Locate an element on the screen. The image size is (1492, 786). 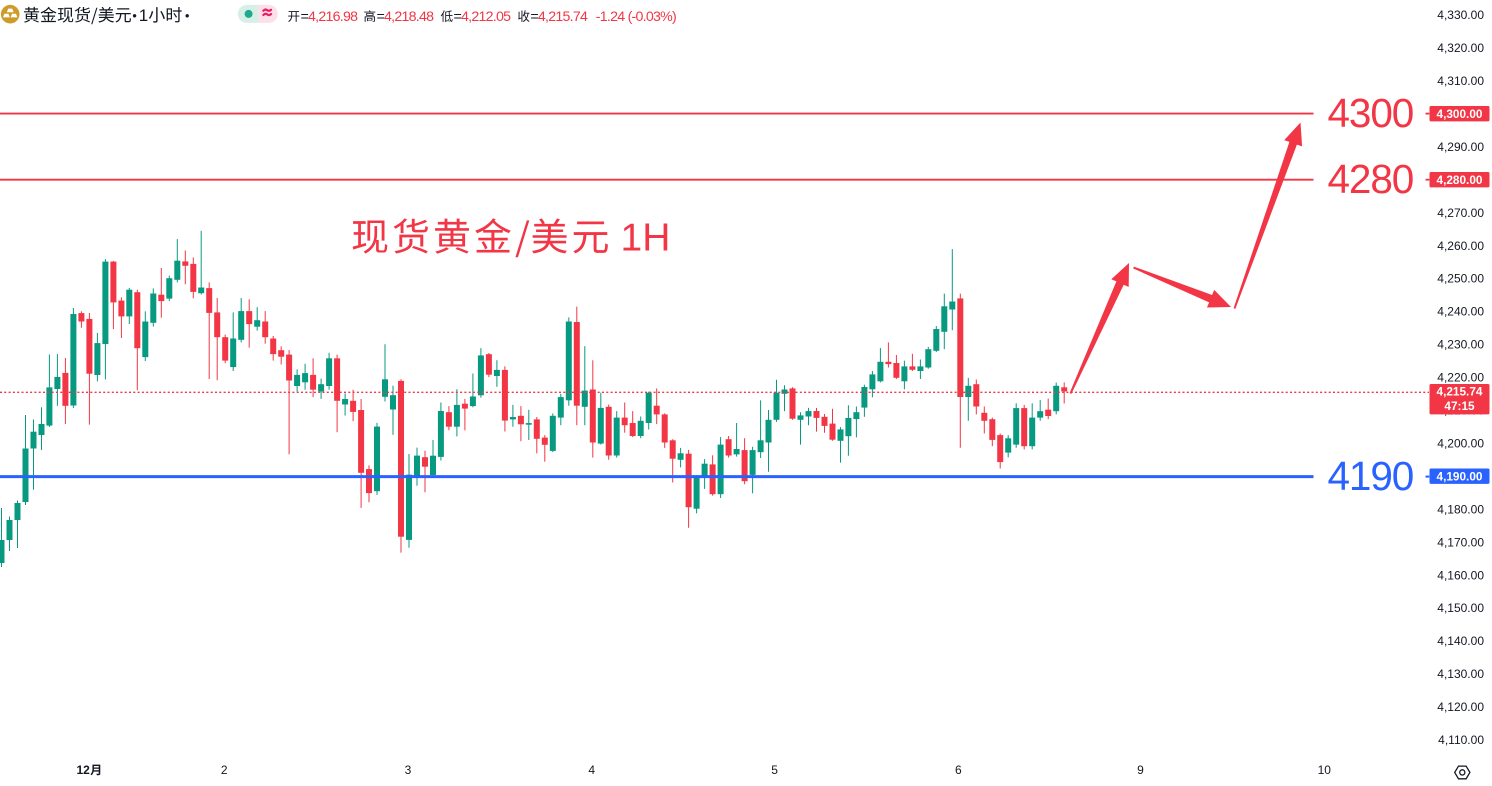
svg-text: 4,130.00 is located at coordinates (1460, 674).